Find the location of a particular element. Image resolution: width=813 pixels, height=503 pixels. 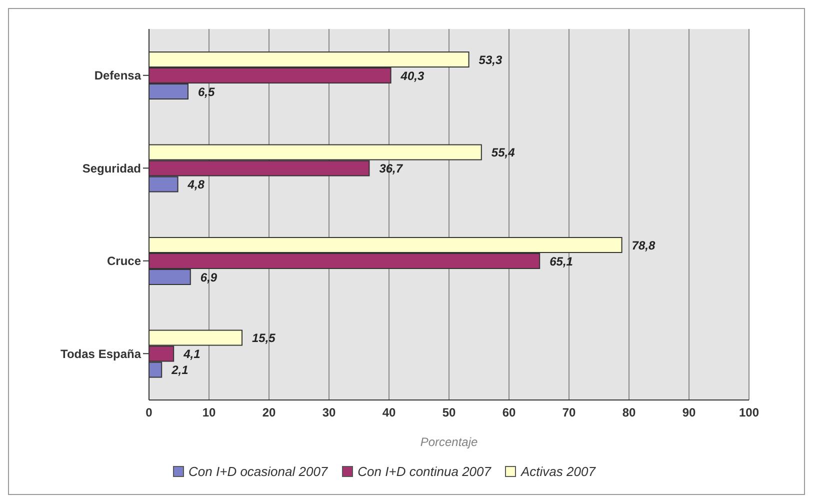

y-tick-label: Todas España is located at coordinates (101, 353).